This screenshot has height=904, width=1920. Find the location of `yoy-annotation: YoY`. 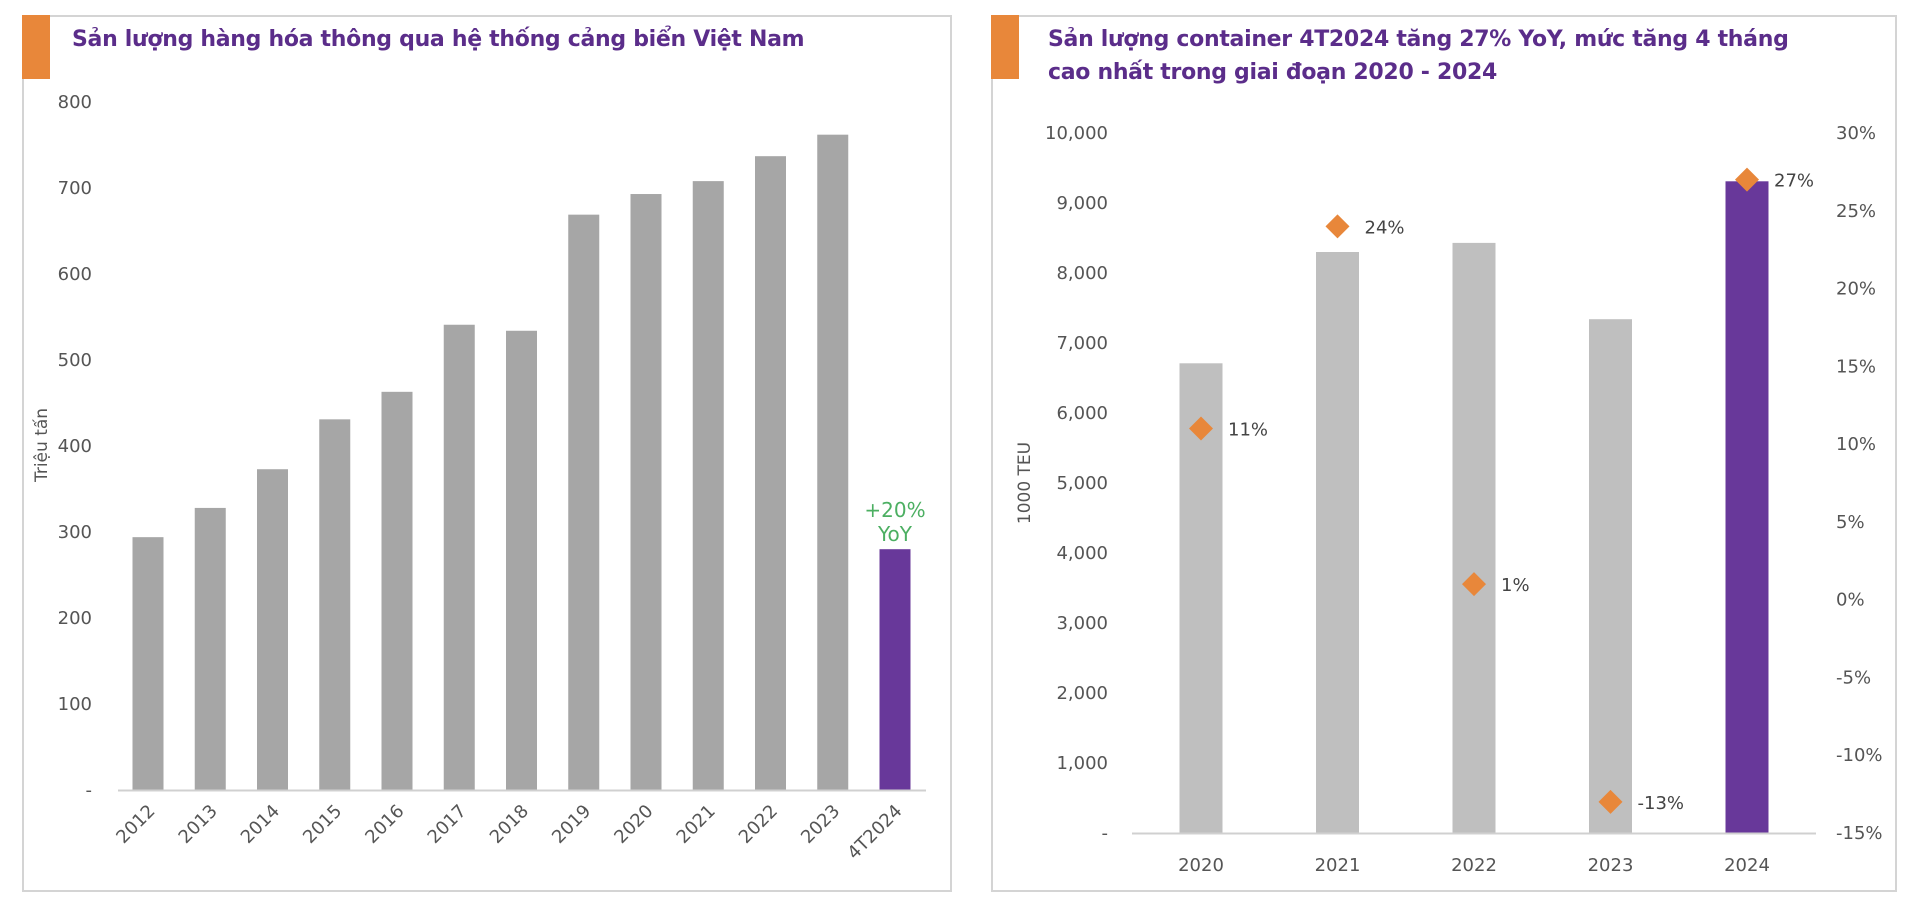

yoy-annotation: YoY is located at coordinates (895, 534).